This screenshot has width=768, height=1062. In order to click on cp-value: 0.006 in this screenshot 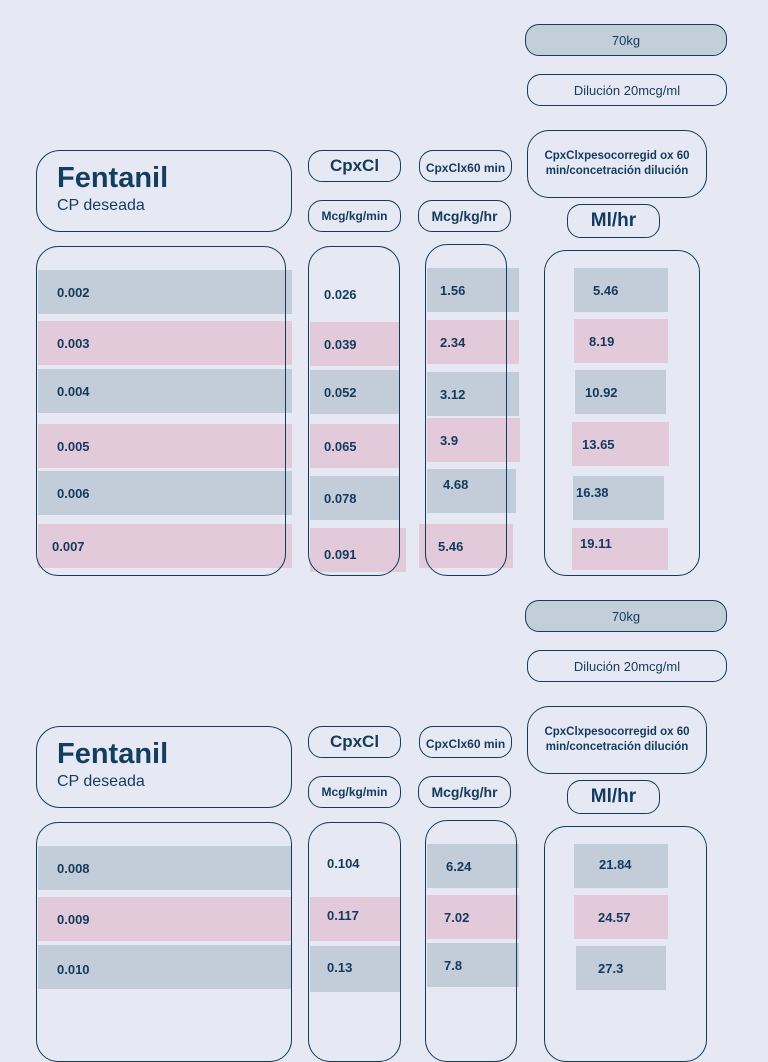, I will do `click(165, 493)`.